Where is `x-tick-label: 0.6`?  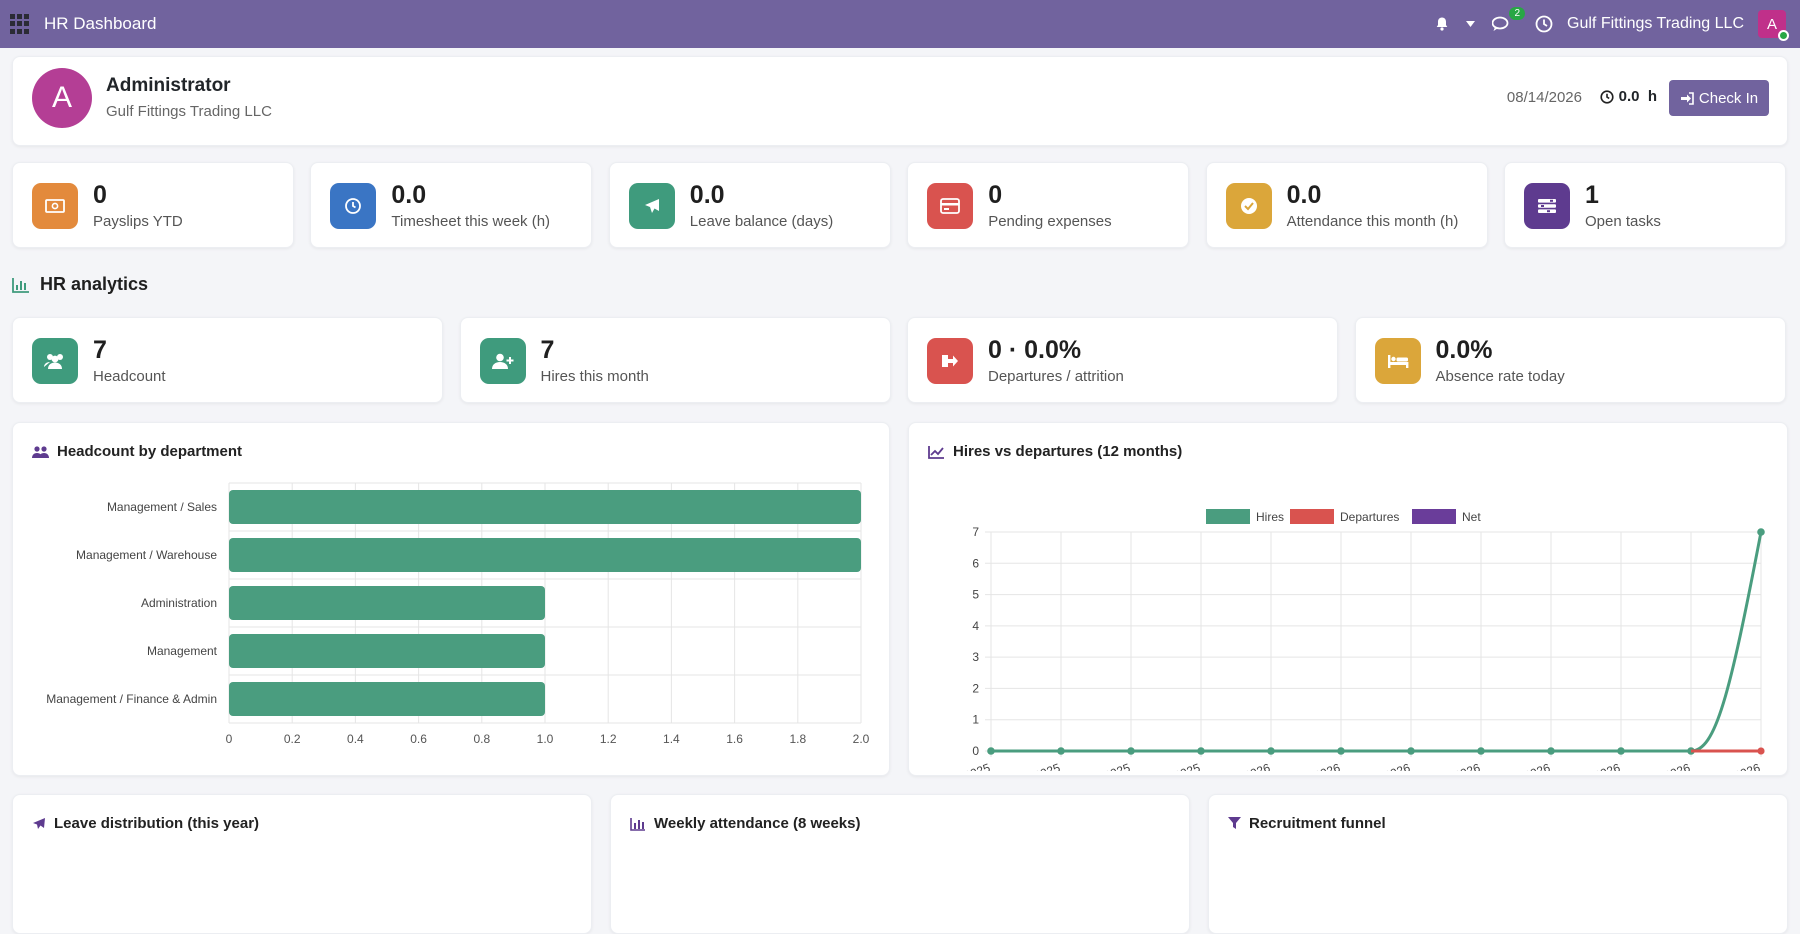 x-tick-label: 0.6 is located at coordinates (418, 739).